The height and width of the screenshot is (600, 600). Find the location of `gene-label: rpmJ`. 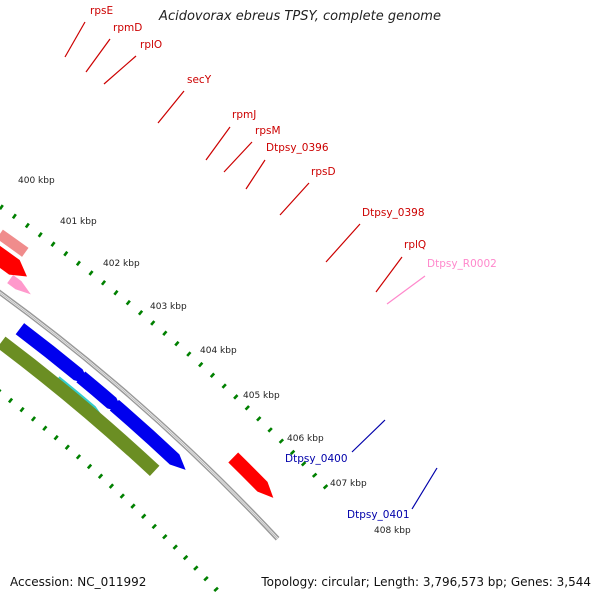

gene-label: rpmJ is located at coordinates (244, 115).